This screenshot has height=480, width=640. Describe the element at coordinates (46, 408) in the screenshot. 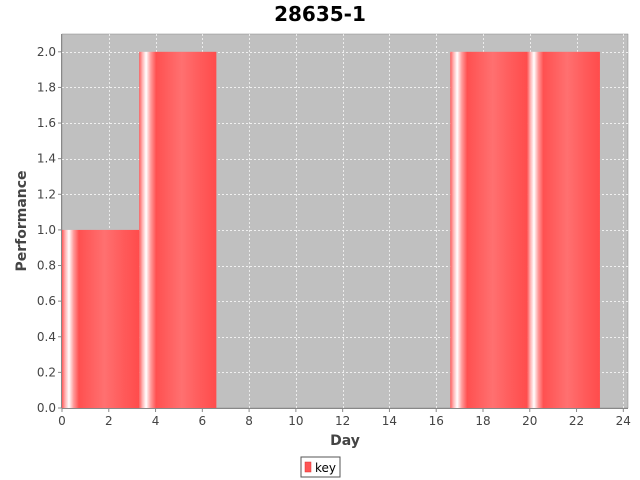

I see `y-tick-label-0: 0.0` at that location.